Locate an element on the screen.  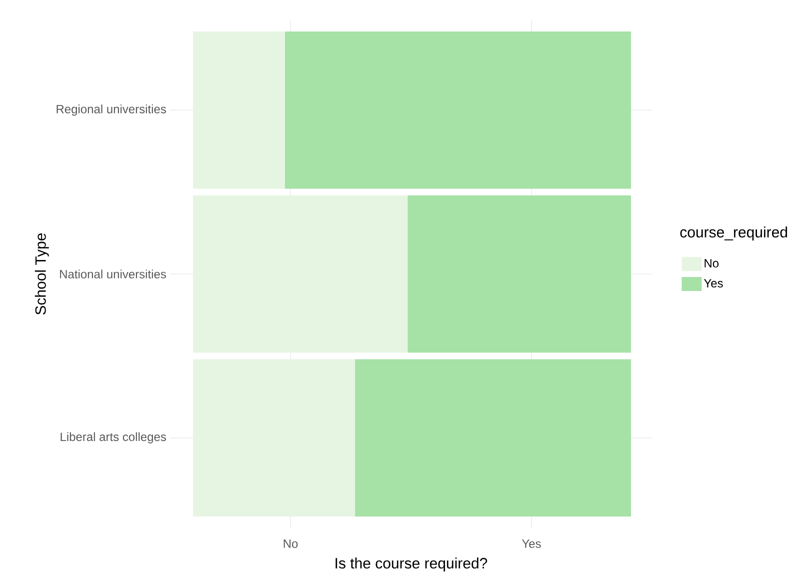
text: Yes is located at coordinates (531, 544).